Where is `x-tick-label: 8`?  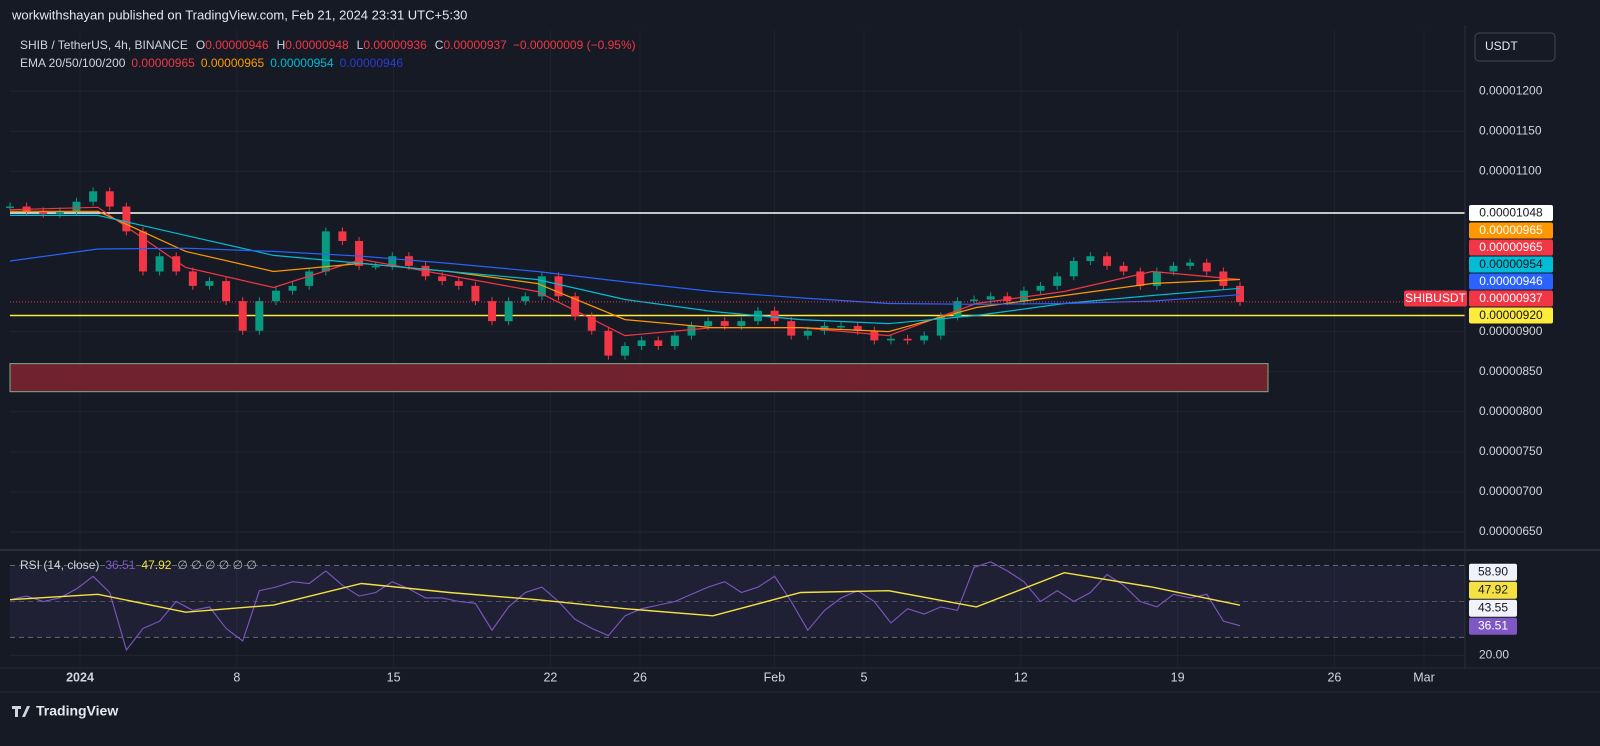 x-tick-label: 8 is located at coordinates (236, 677).